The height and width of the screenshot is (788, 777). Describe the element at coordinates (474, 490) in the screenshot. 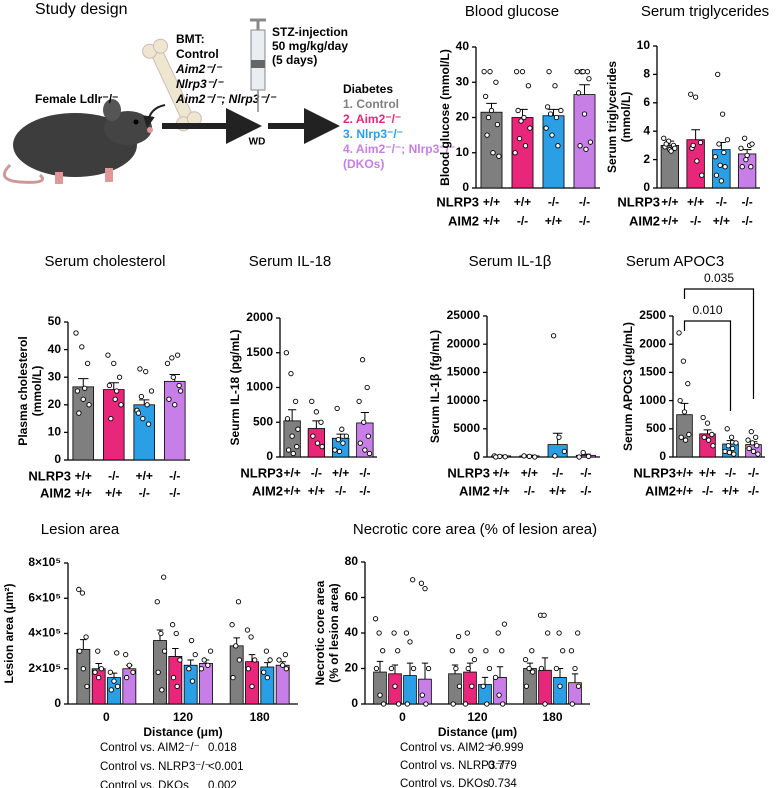

I see `genotype-row-name: AIM2` at that location.